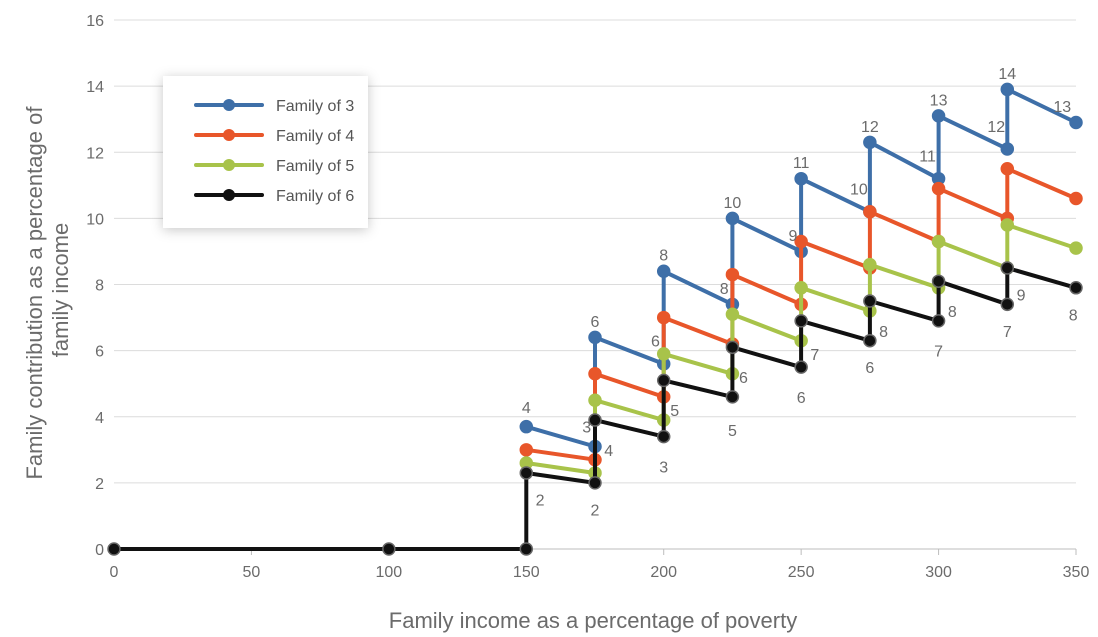 The width and height of the screenshot is (1098, 637). I want to click on data-label: 2, so click(595, 510).